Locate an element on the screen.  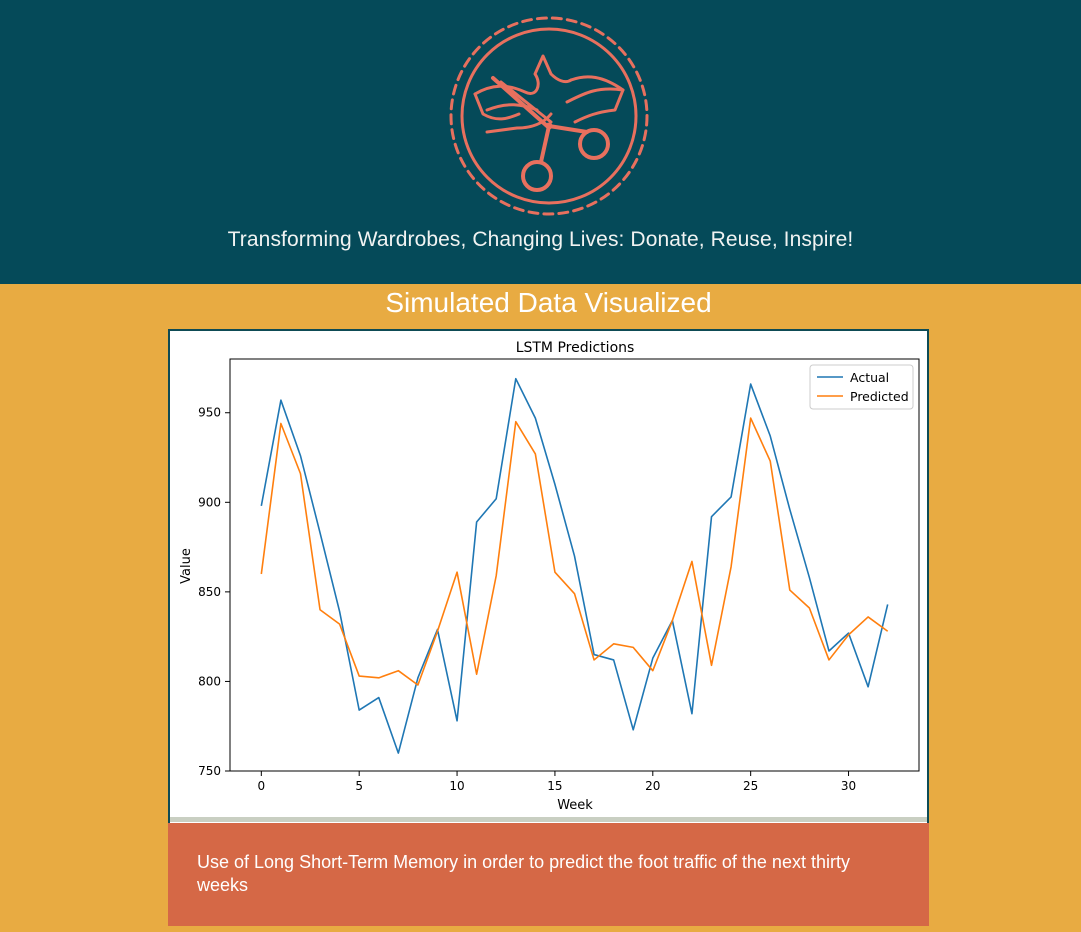
legend-label-actual: Actual is located at coordinates (869, 377).